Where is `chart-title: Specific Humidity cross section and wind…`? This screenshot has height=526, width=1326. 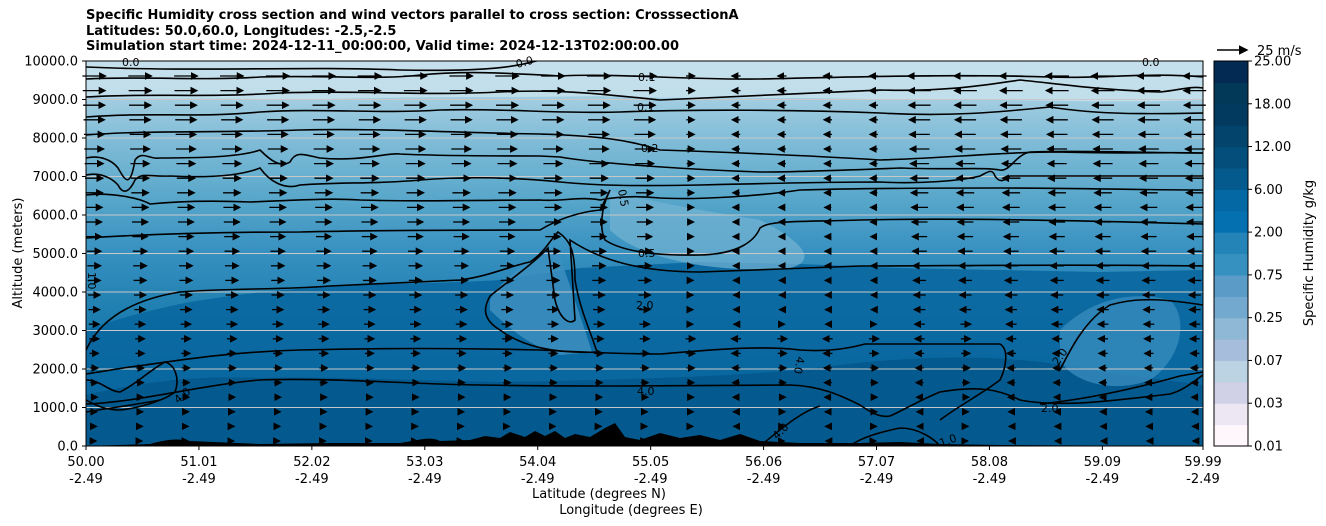 chart-title: Specific Humidity cross section and wind… is located at coordinates (412, 31).